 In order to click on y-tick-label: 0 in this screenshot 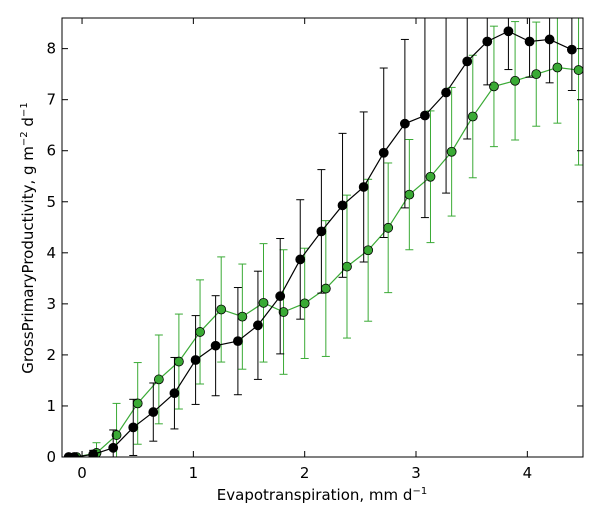, I will do `click(51, 457)`.